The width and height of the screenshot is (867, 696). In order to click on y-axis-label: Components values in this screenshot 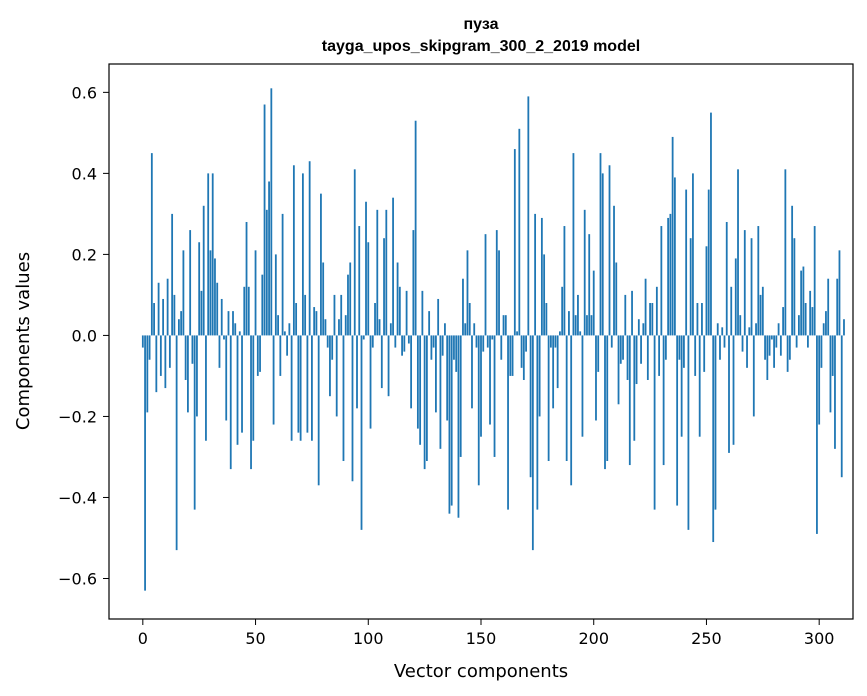, I will do `click(23, 341)`.